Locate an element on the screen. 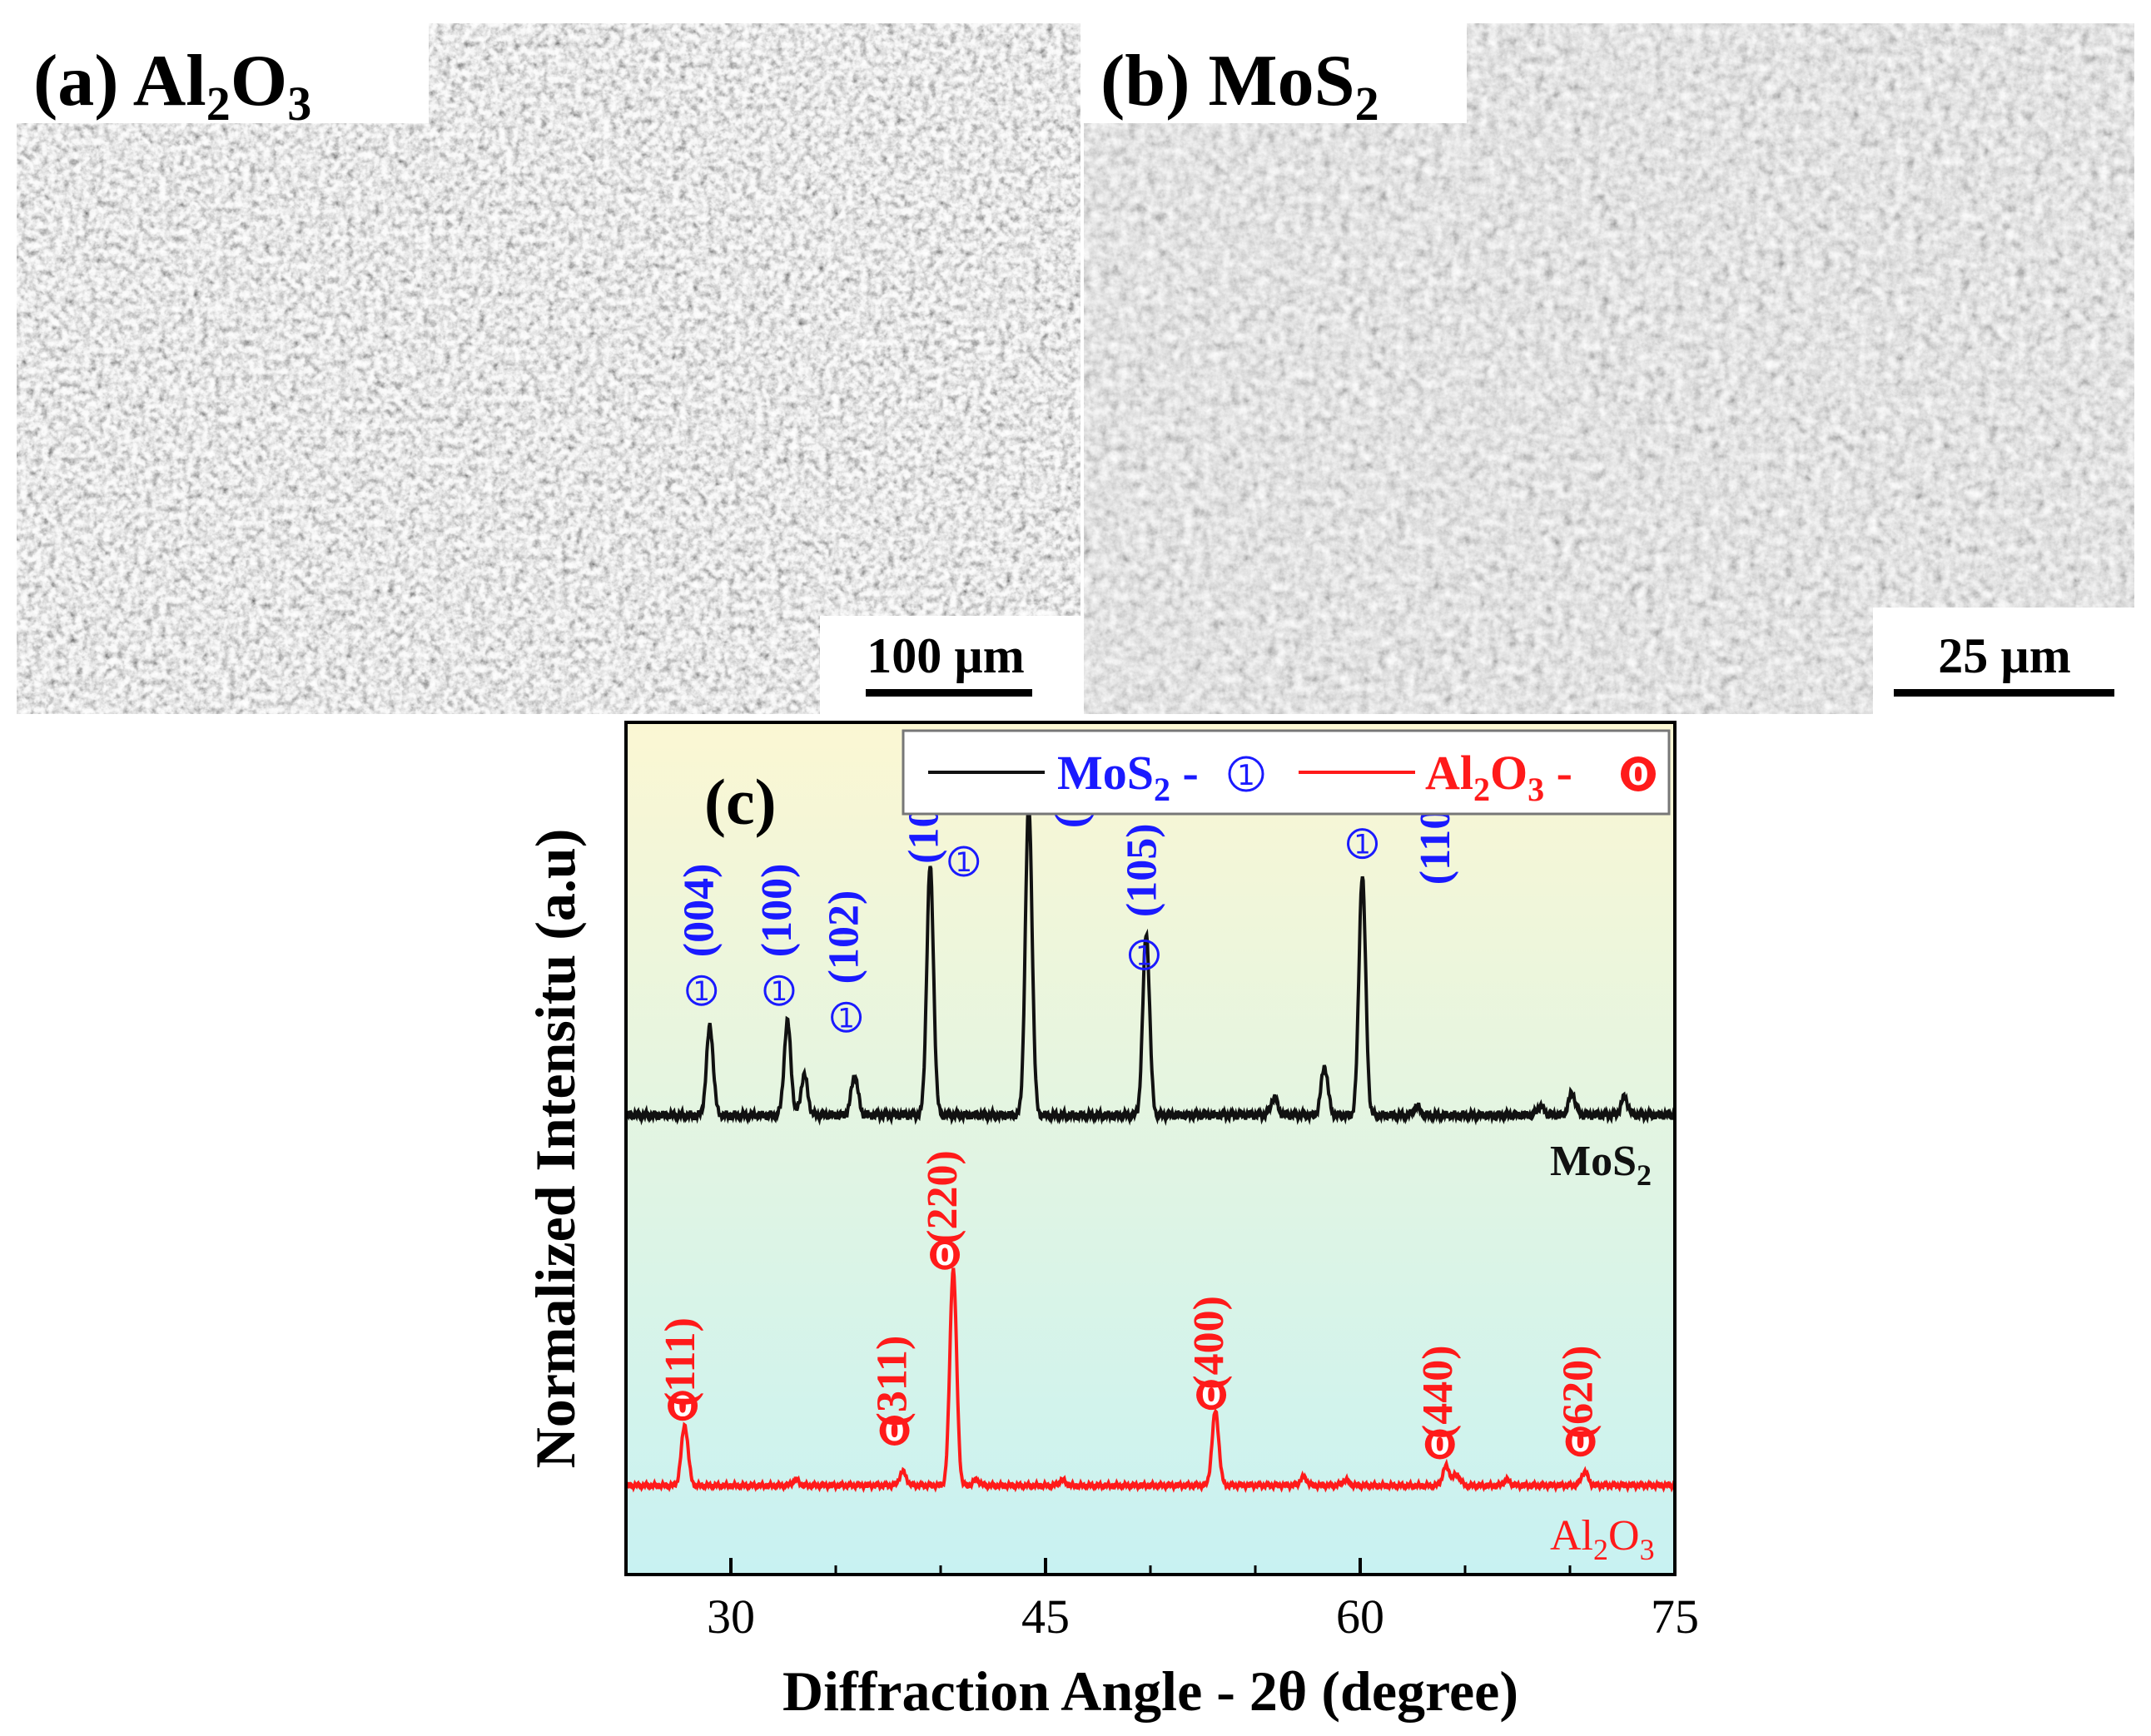 This screenshot has width=2151, height=1736. legend-label-al2o3: Al2O3 - is located at coordinates (1498, 777).